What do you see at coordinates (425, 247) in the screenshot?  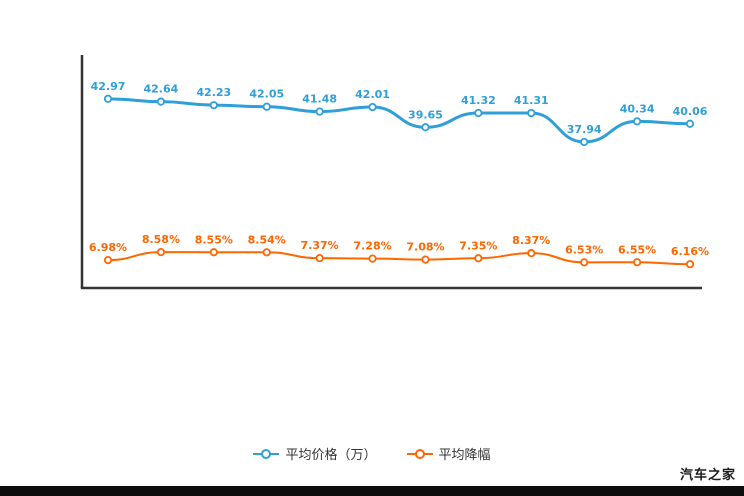 I see `avg-discount-data-label: 7.08%` at bounding box center [425, 247].